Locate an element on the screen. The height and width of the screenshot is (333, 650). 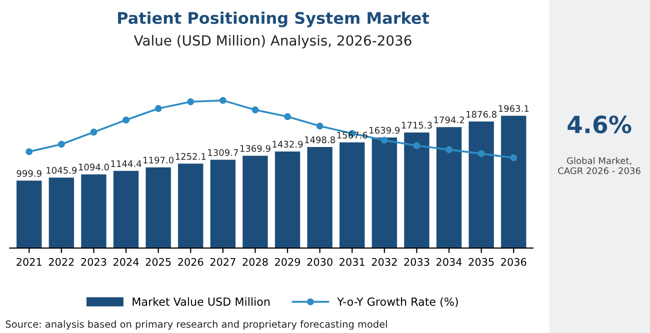
x-tick-label: 2034 is located at coordinates (449, 262).